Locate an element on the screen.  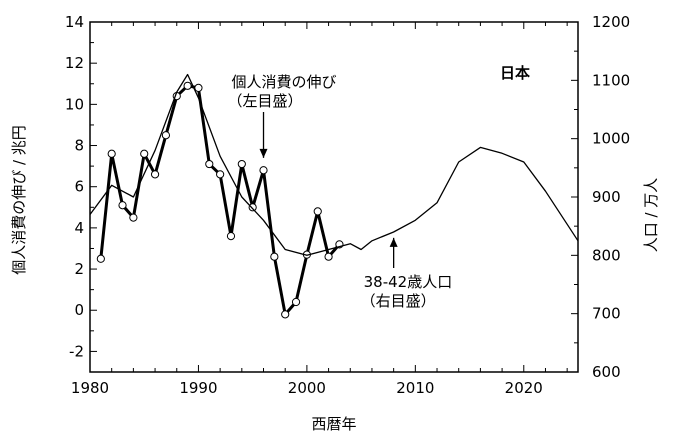
x-tick-label: 2020 is located at coordinates (524, 388).